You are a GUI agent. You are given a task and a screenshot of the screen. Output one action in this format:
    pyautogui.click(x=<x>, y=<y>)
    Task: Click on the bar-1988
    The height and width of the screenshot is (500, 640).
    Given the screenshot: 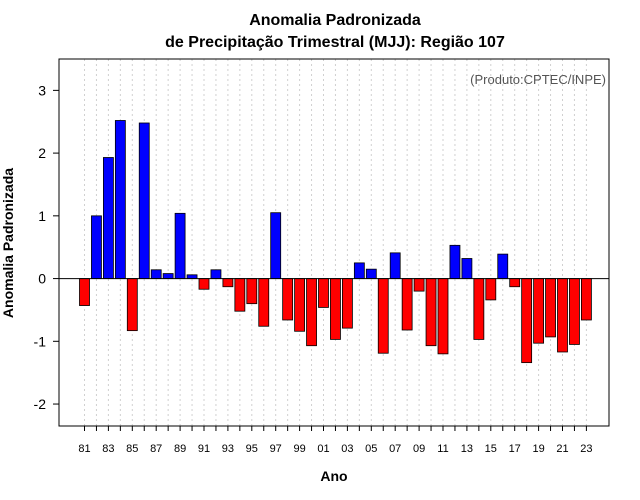 What is the action you would take?
    pyautogui.click(x=168, y=276)
    